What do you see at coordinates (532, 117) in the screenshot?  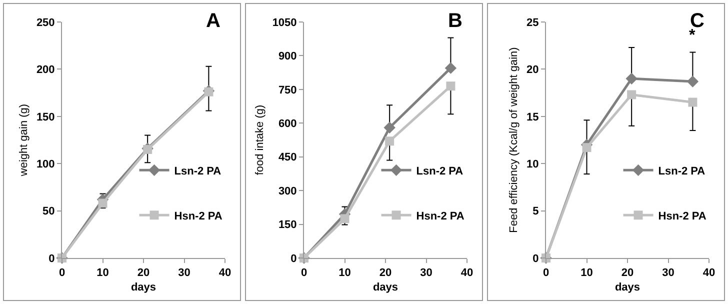 I see `y-tick-label: 15` at bounding box center [532, 117].